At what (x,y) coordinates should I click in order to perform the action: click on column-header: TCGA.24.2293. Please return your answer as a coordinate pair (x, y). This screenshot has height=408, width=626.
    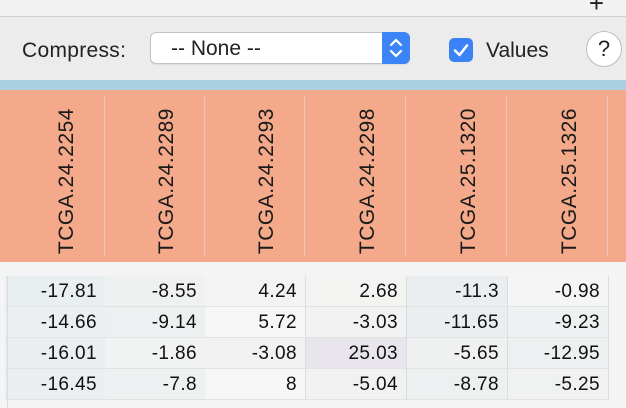
    Looking at the image, I should click on (255, 176).